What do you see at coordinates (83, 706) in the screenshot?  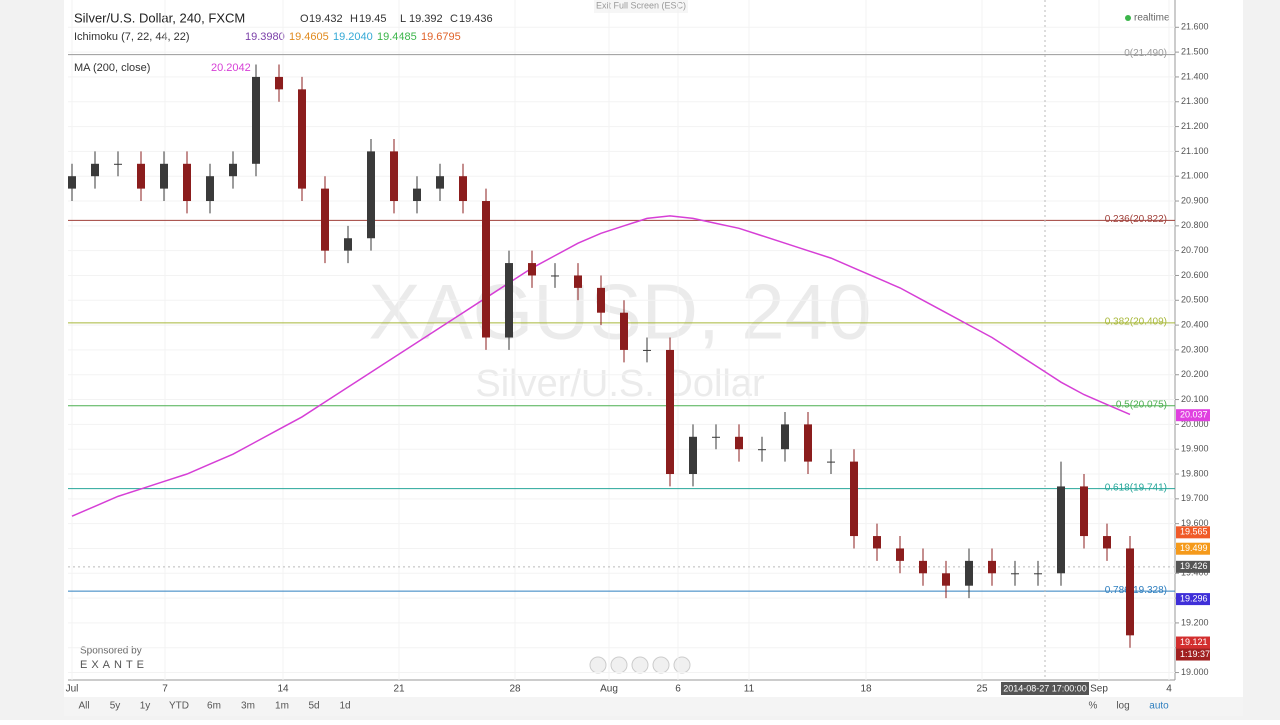 I see `range-button: All` at bounding box center [83, 706].